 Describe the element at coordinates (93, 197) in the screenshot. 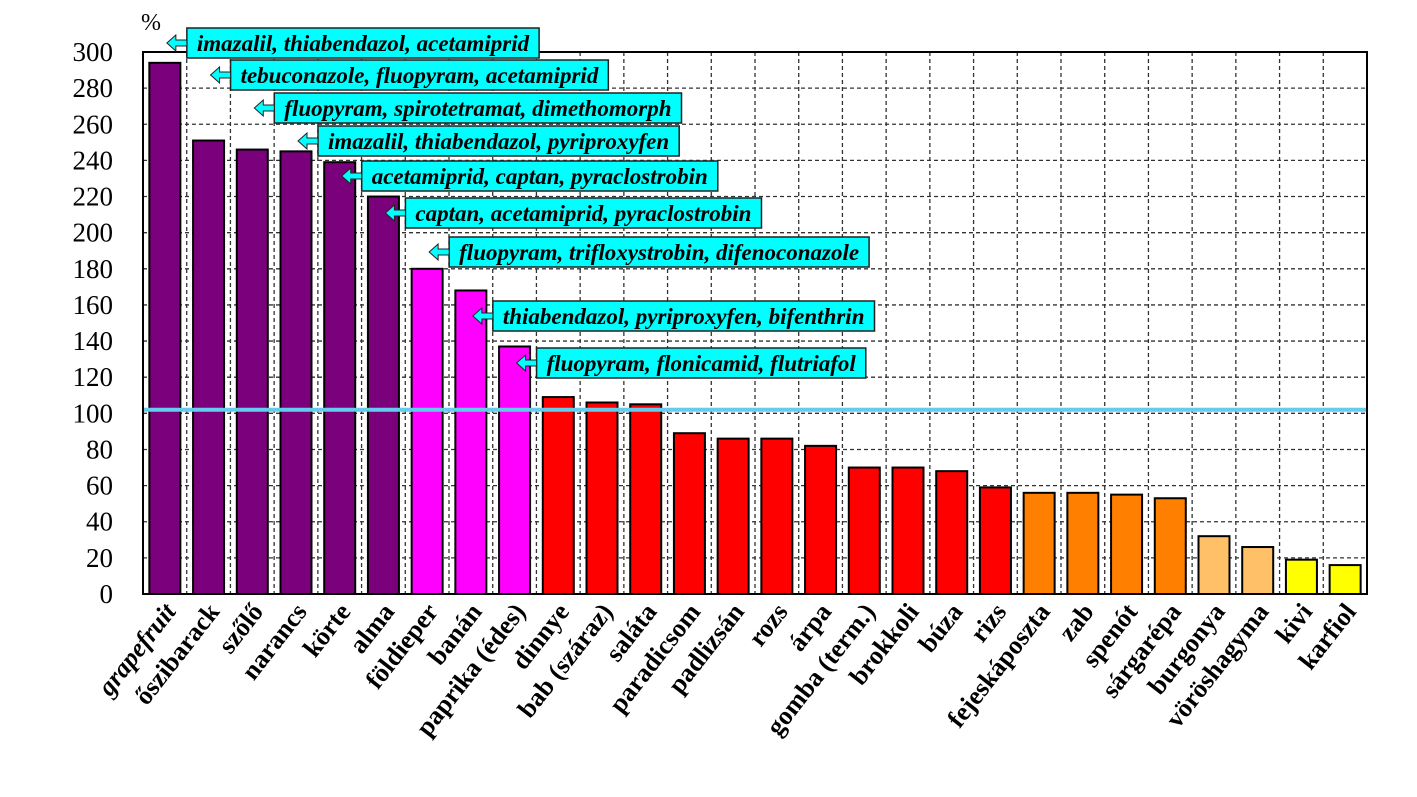

I see `y-tick-label: 220` at that location.